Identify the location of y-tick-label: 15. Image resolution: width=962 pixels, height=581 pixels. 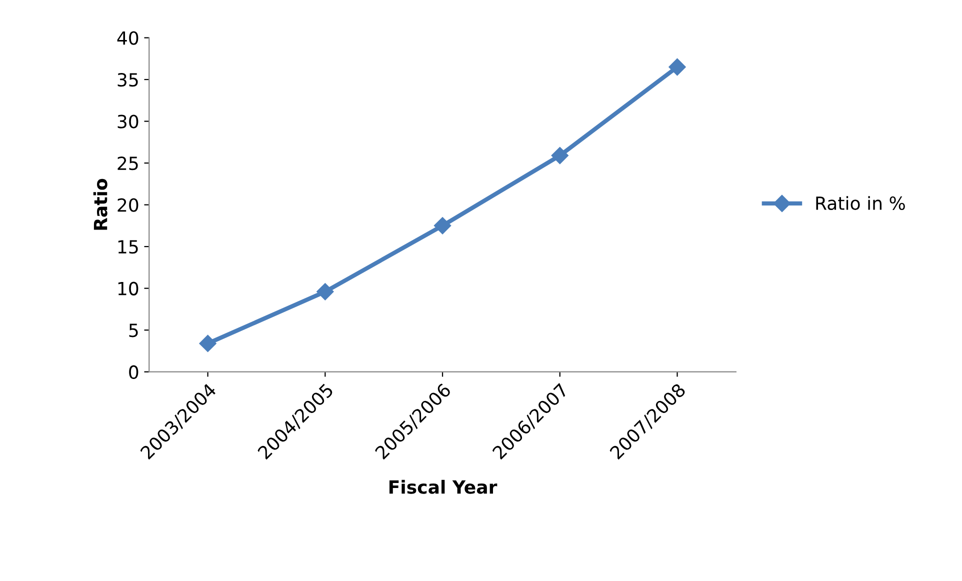
(128, 247).